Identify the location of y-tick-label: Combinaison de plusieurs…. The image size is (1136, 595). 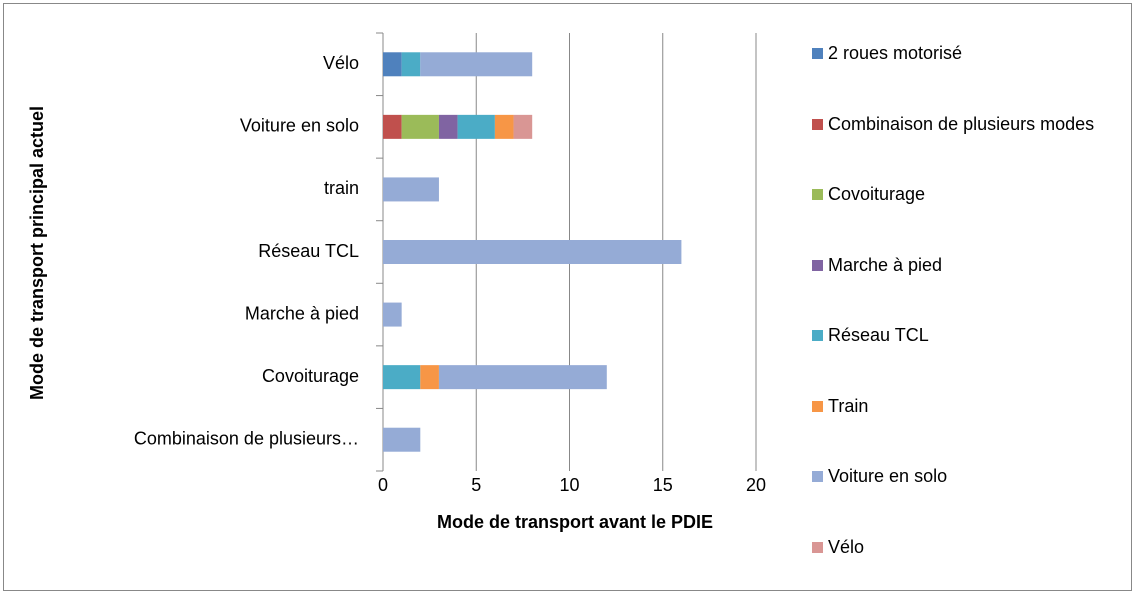
(246, 438).